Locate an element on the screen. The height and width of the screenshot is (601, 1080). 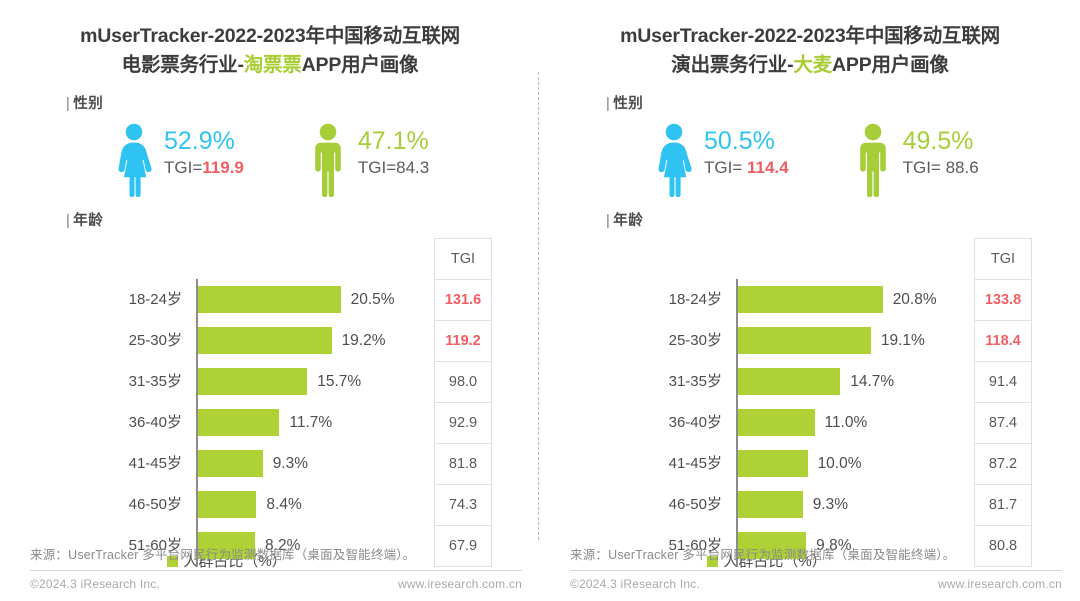
legend-swatch-icon is located at coordinates (173, 561).